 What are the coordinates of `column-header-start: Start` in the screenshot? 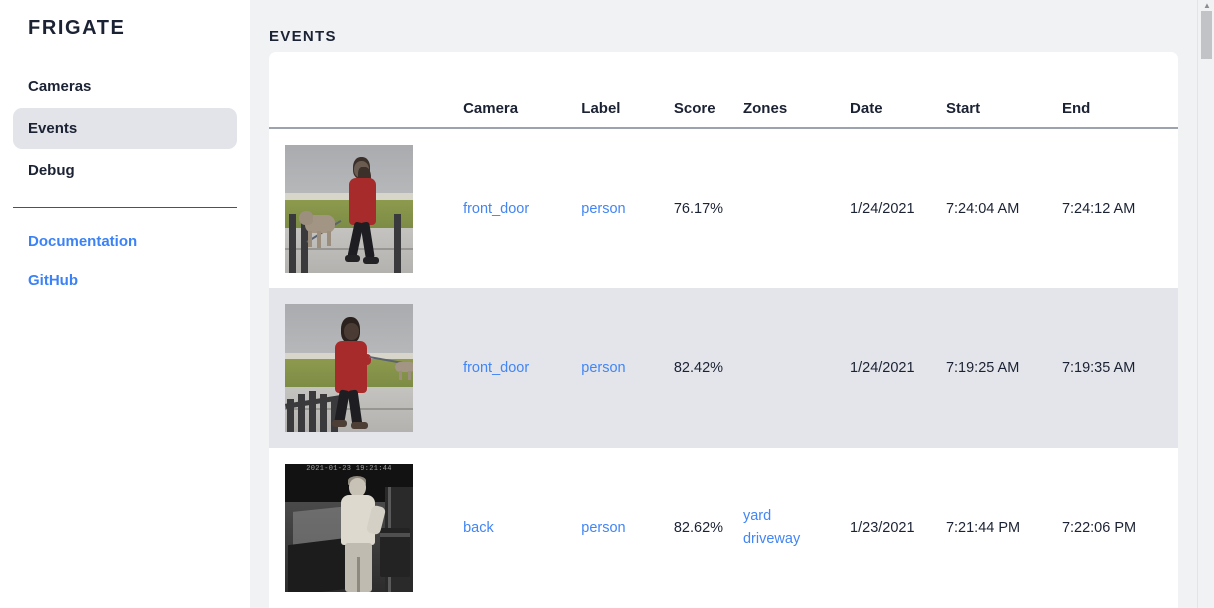 It's located at (963, 108).